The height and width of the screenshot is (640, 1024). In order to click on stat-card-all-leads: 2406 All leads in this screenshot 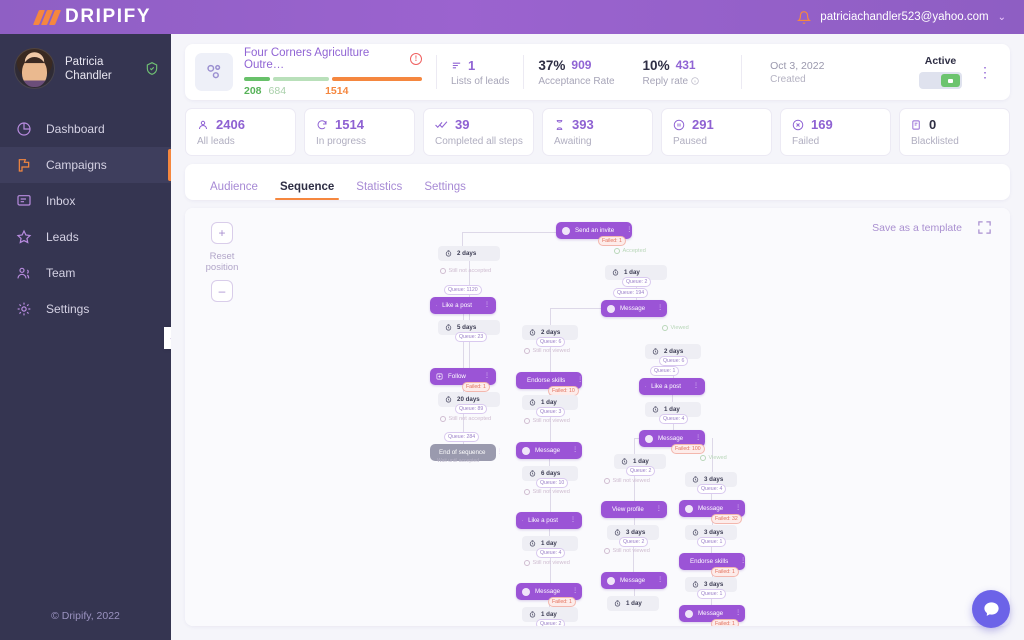, I will do `click(240, 132)`.